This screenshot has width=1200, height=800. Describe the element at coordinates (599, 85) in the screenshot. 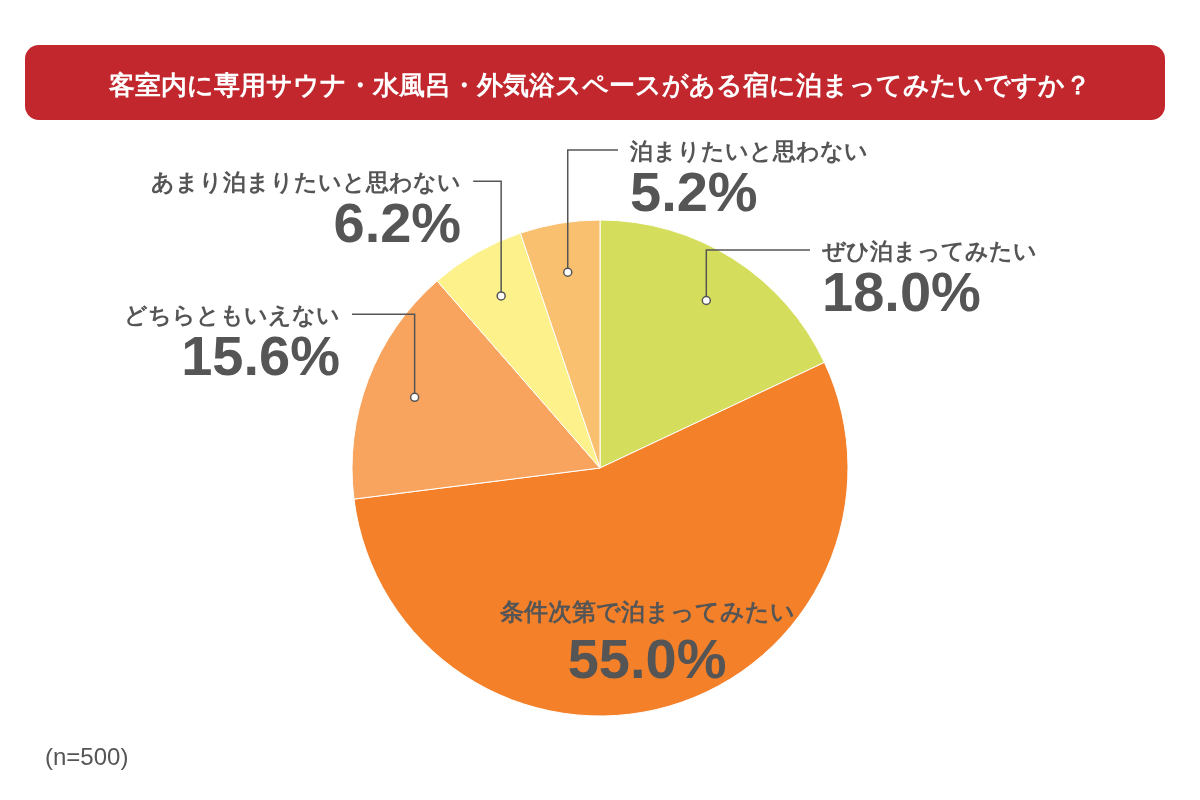

I see `chart-title: 客室内に専用サウナ・水風呂・外気浴スペースがある宿に泊まってみたいですか？` at that location.